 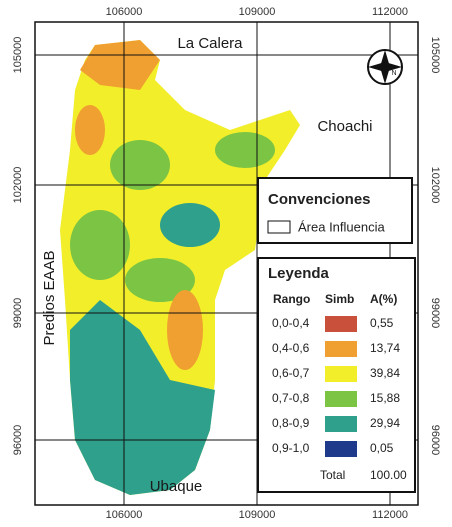 What do you see at coordinates (335, 210) in the screenshot?
I see `conventions-box: Convenciones Área Influencia` at bounding box center [335, 210].